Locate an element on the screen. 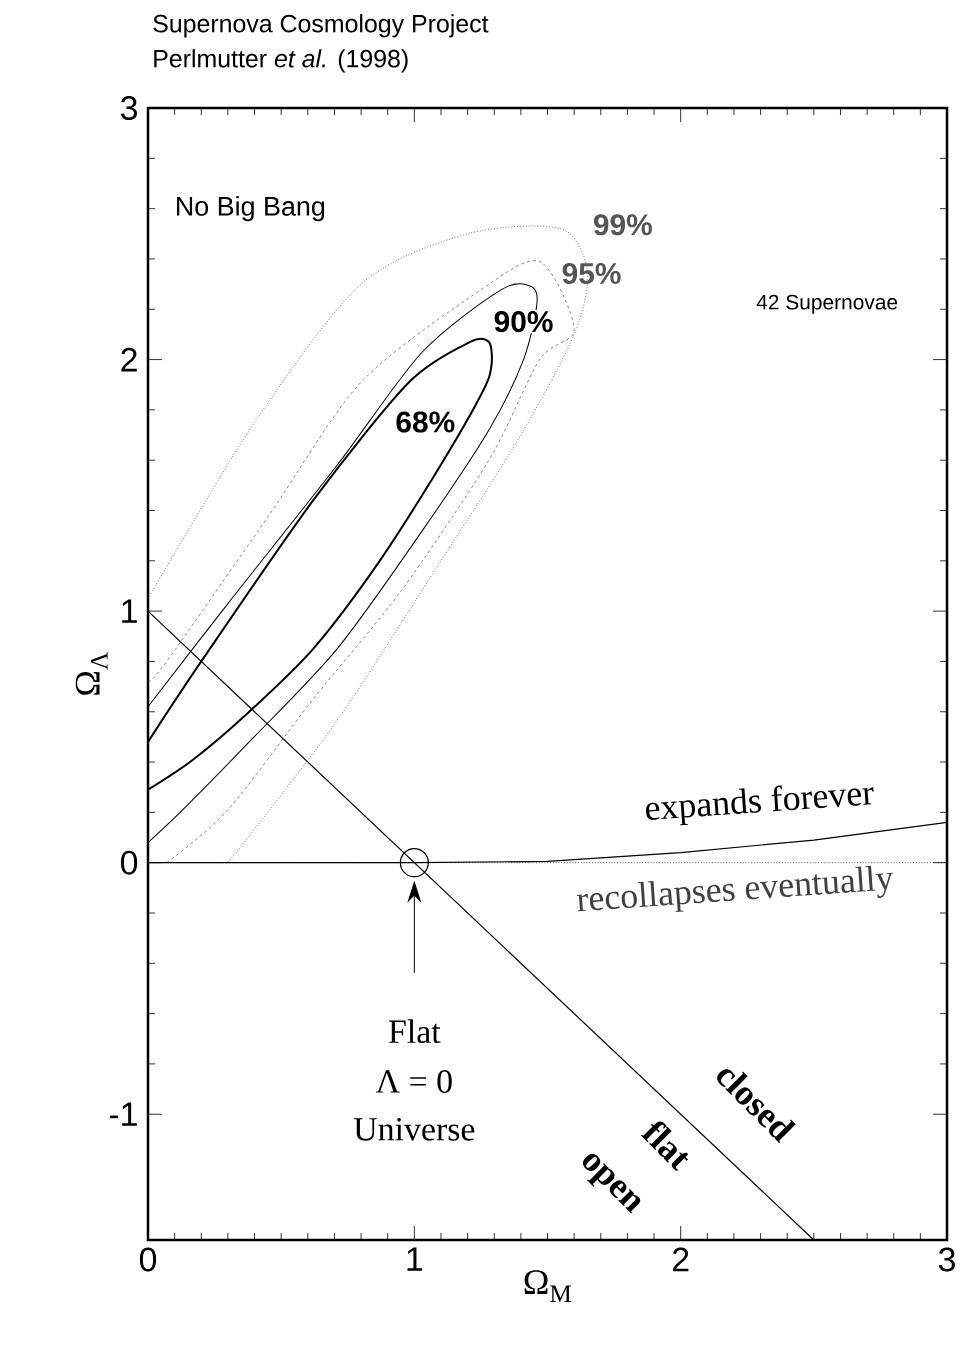 This screenshot has width=964, height=1354. chart-title: Supernova Cosmology Project is located at coordinates (321, 26).